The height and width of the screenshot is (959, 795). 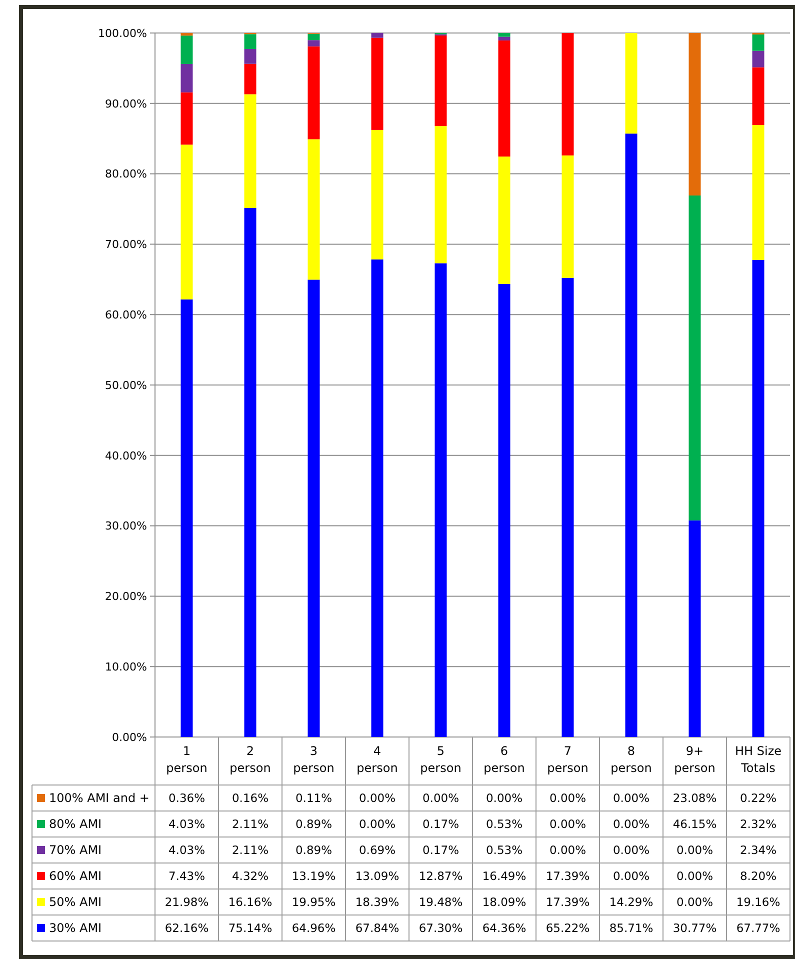 What do you see at coordinates (441, 850) in the screenshot?
I see `data-label: 0.17%` at bounding box center [441, 850].